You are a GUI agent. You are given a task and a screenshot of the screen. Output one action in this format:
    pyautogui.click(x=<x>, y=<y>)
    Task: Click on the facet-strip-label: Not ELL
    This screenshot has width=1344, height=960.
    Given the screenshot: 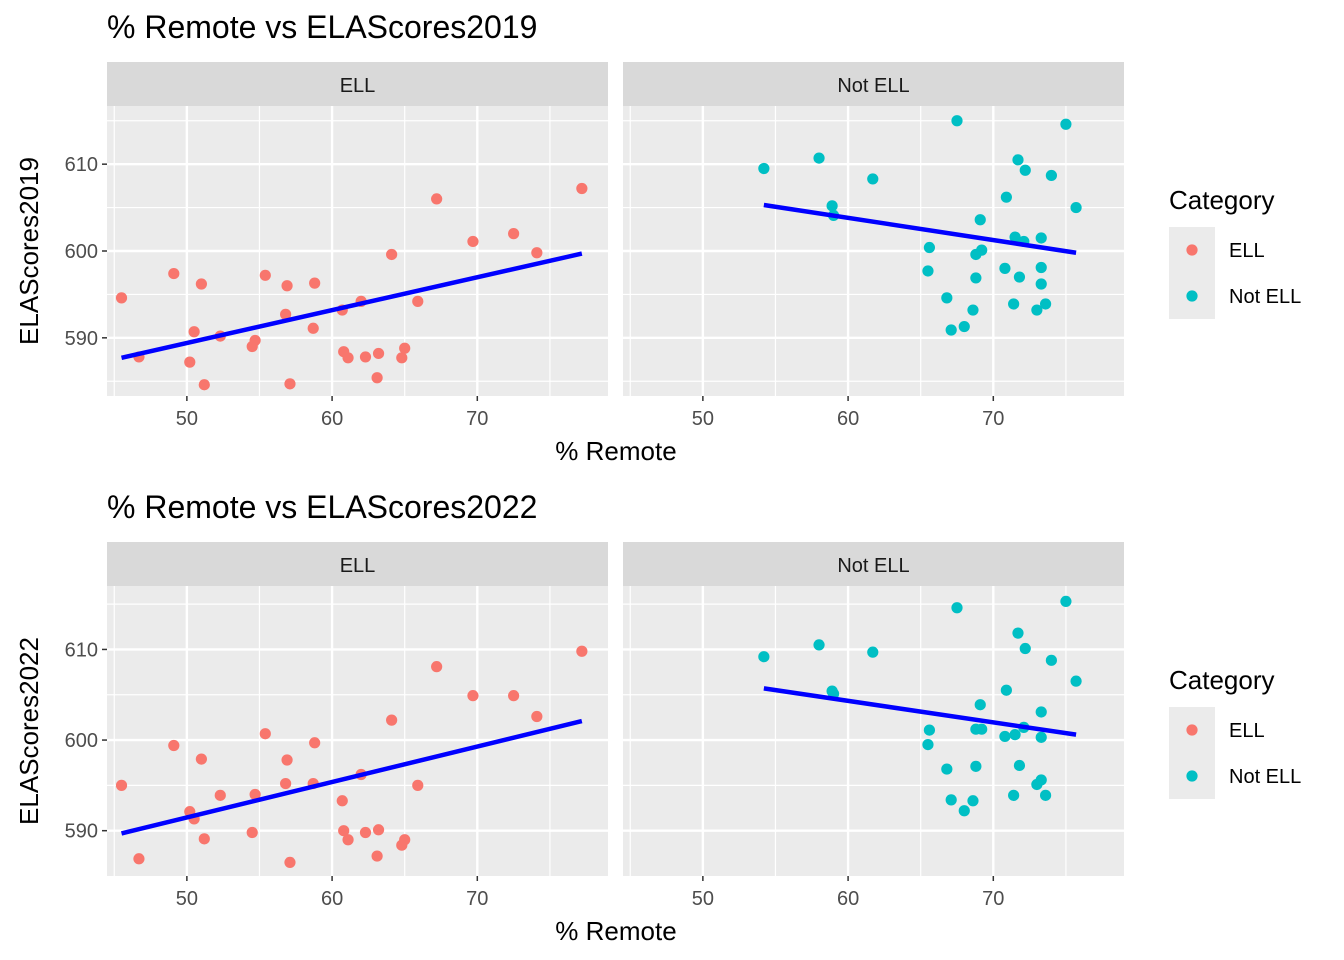 What is the action you would take?
    pyautogui.click(x=873, y=86)
    